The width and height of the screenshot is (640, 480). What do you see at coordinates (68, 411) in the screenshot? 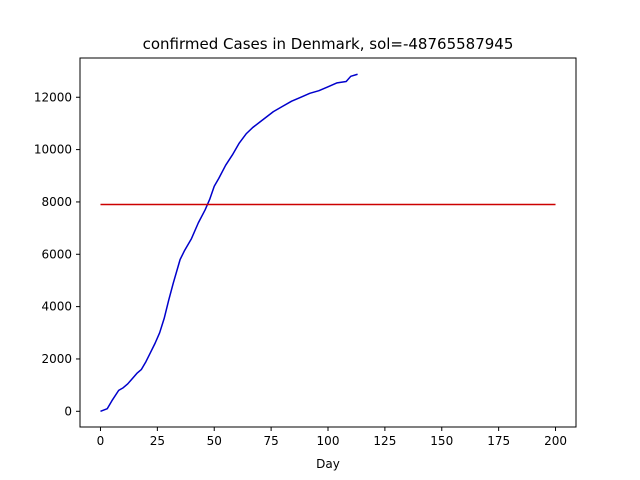
I see `y-tick-label-0: 0` at bounding box center [68, 411].